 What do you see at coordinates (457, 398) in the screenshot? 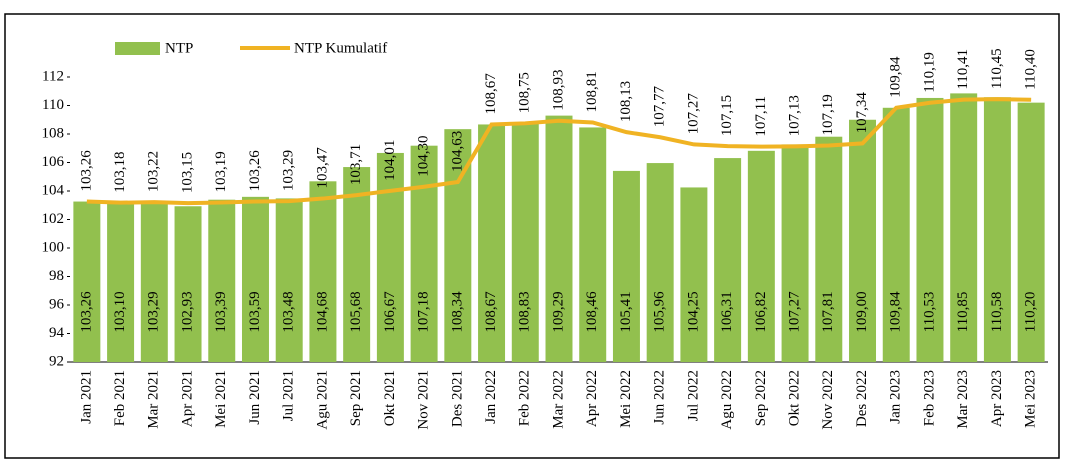
I see `x-tick-label: Des 2021` at bounding box center [457, 398].